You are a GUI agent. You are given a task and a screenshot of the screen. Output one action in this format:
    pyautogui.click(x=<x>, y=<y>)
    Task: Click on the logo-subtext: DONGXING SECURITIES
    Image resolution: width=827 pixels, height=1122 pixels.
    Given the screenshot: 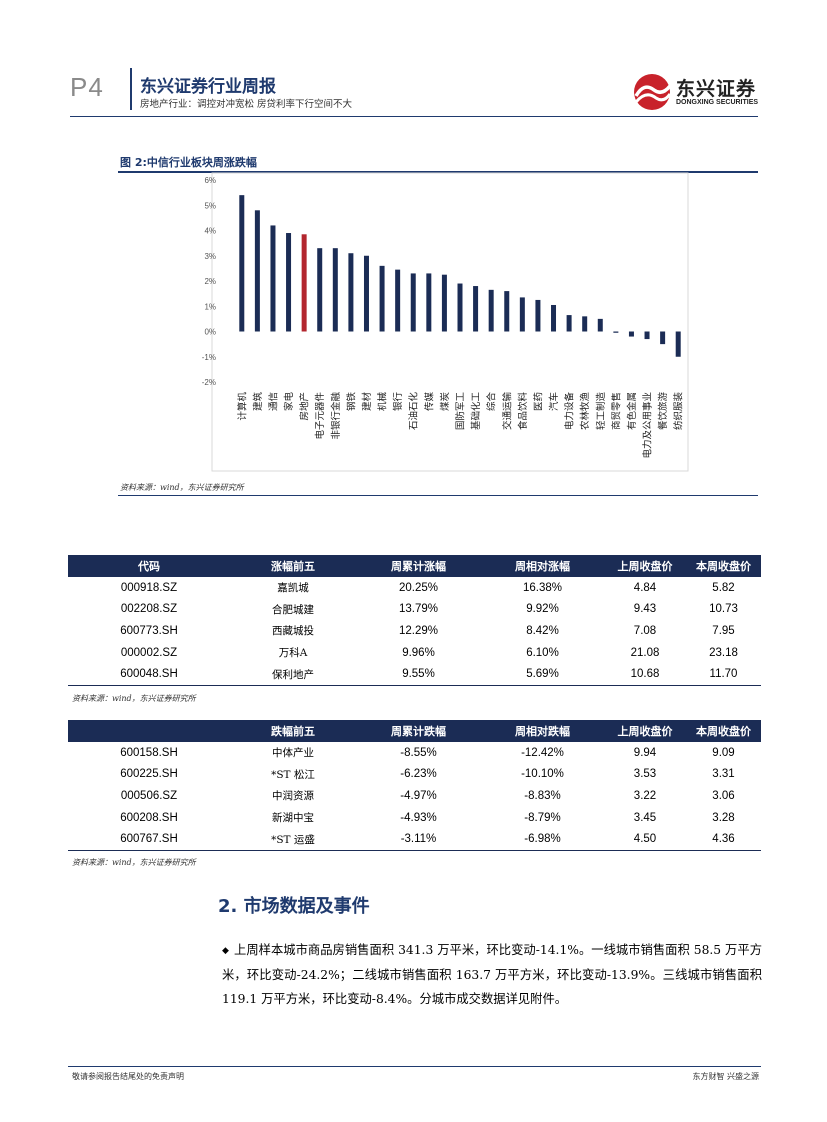 What is the action you would take?
    pyautogui.click(x=717, y=102)
    